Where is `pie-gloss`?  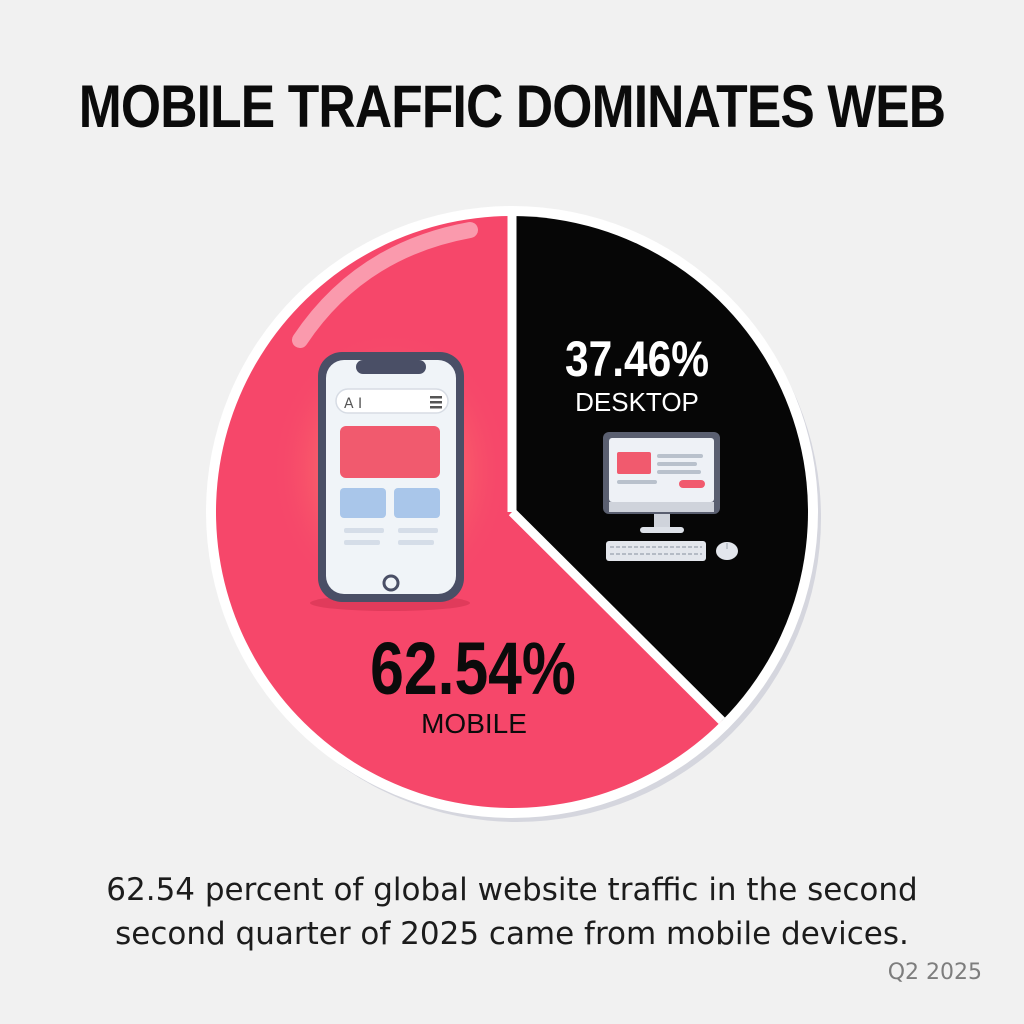 pie-gloss is located at coordinates (385, 285).